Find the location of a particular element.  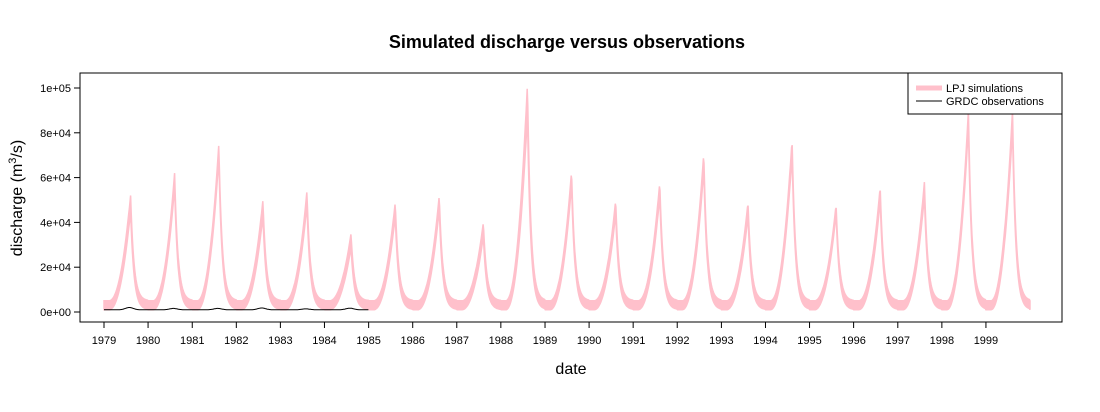

x-tick-label: 1981 is located at coordinates (192, 341).